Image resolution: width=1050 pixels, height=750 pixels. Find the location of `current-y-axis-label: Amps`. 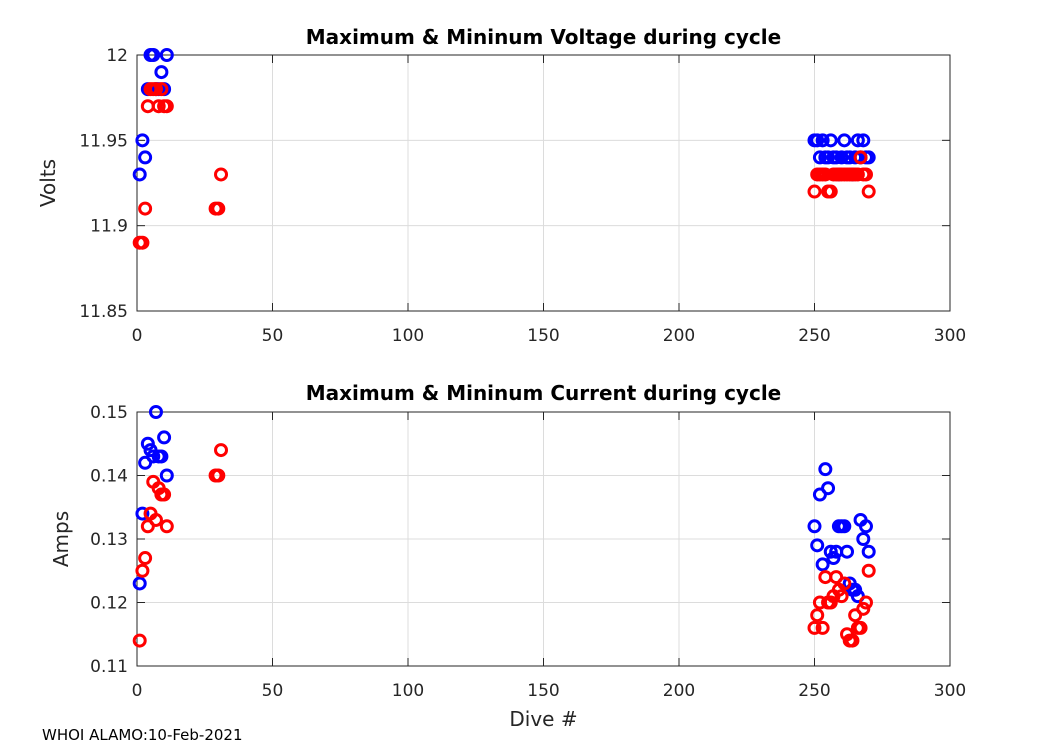

current-y-axis-label: Amps is located at coordinates (61, 539).